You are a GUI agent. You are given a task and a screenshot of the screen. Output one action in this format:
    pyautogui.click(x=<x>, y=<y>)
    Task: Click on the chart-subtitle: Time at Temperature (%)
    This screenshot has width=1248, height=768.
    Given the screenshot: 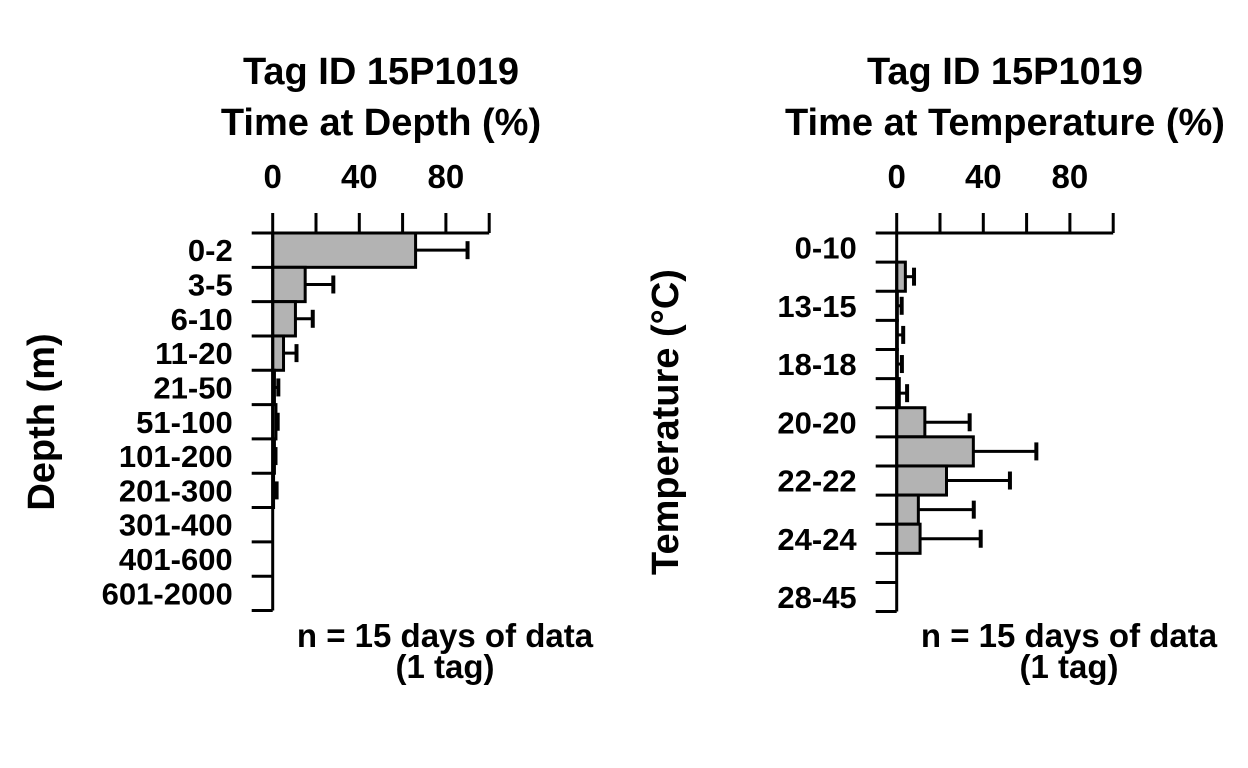 What is the action you would take?
    pyautogui.click(x=1005, y=123)
    